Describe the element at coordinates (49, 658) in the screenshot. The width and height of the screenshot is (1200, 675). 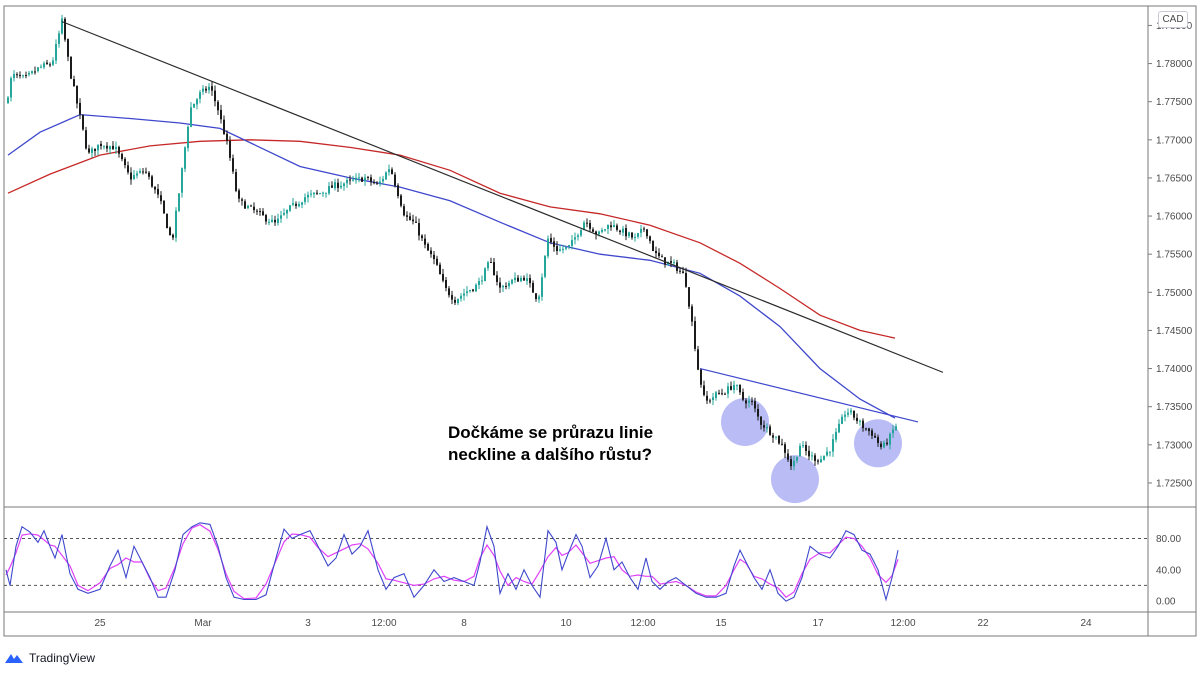
I see `tradingview-brand: TradingView` at that location.